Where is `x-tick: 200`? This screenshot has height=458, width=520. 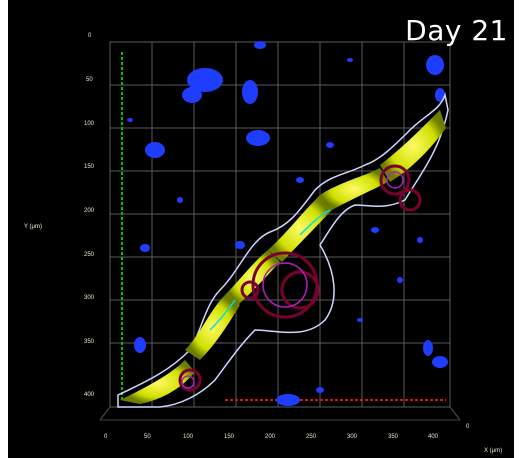 x-tick: 200 is located at coordinates (270, 437).